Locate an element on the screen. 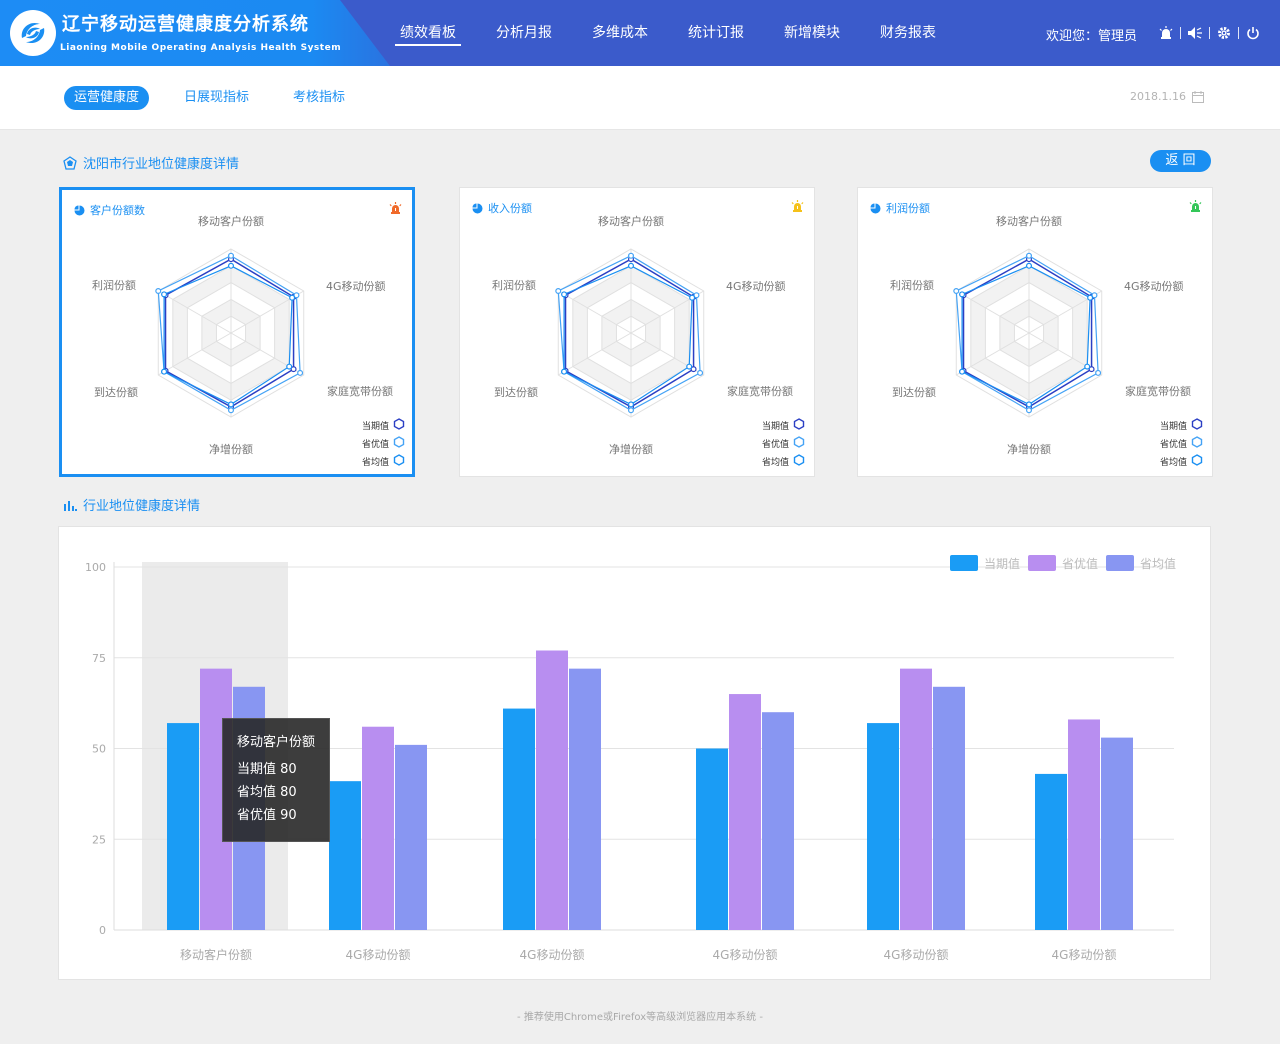 The width and height of the screenshot is (1280, 1044). power-icon is located at coordinates (1253, 33).